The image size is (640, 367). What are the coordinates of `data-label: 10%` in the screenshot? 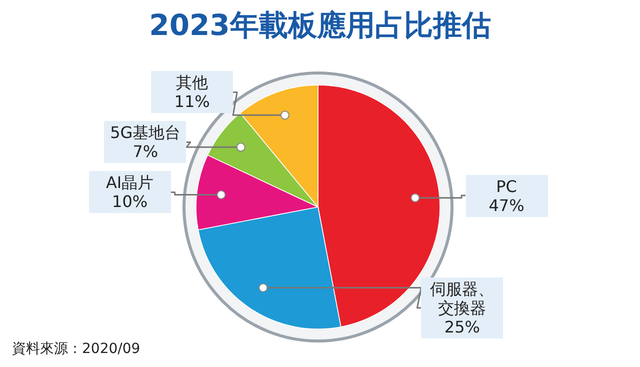 It's located at (130, 202).